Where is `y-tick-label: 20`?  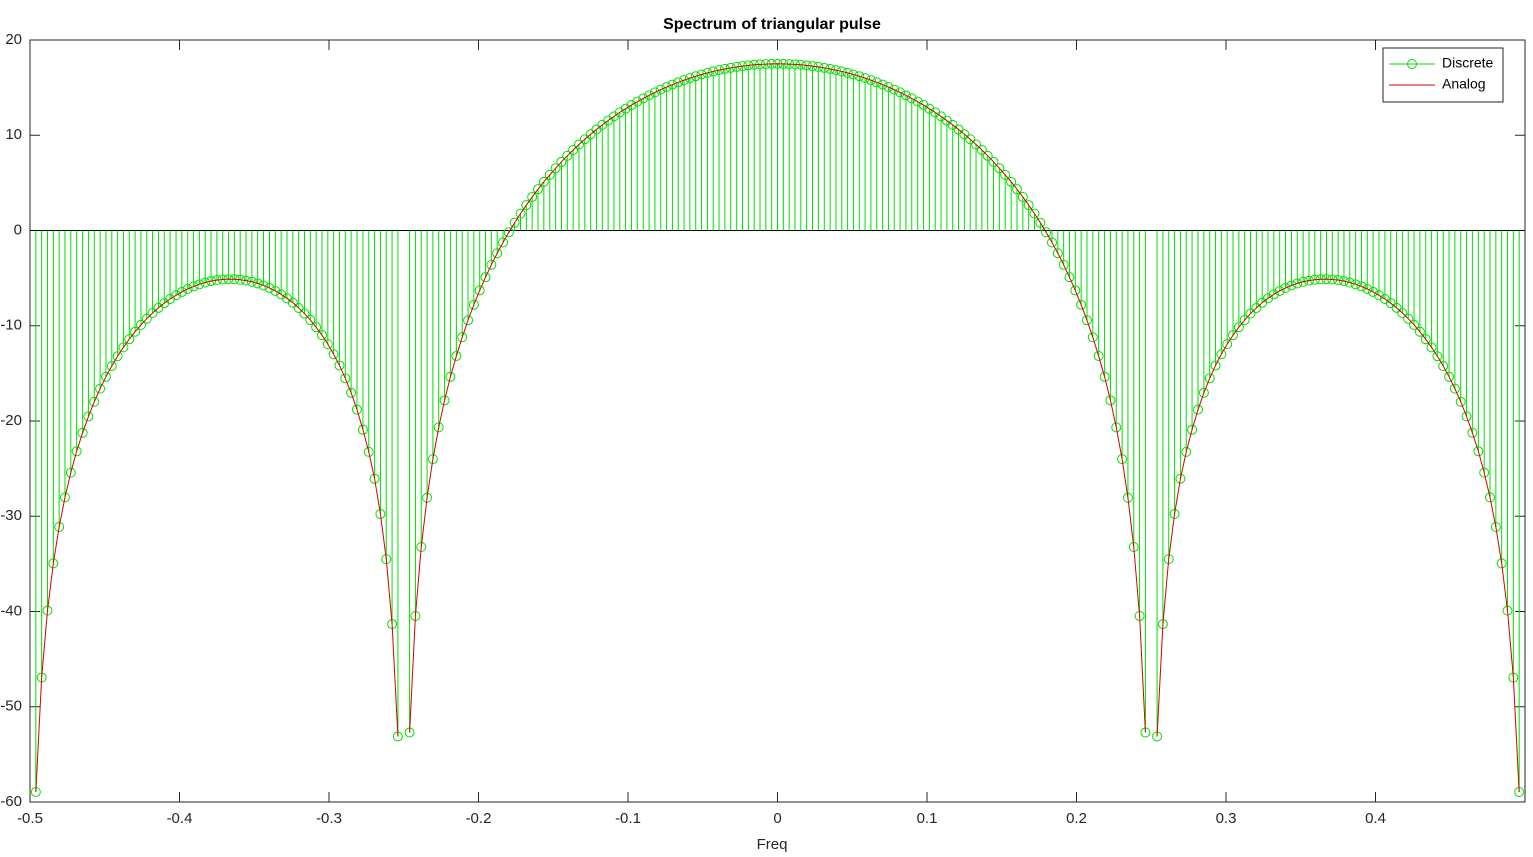 y-tick-label: 20 is located at coordinates (13, 39).